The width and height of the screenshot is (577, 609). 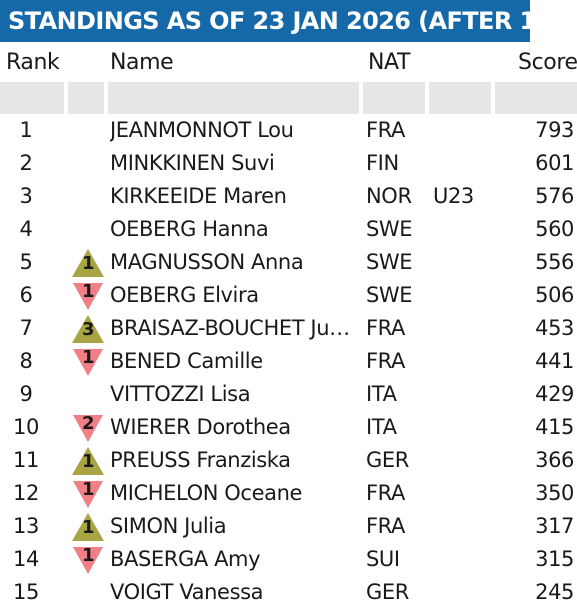 What do you see at coordinates (189, 229) in the screenshot?
I see `athlete-name: OEBERG Hanna` at bounding box center [189, 229].